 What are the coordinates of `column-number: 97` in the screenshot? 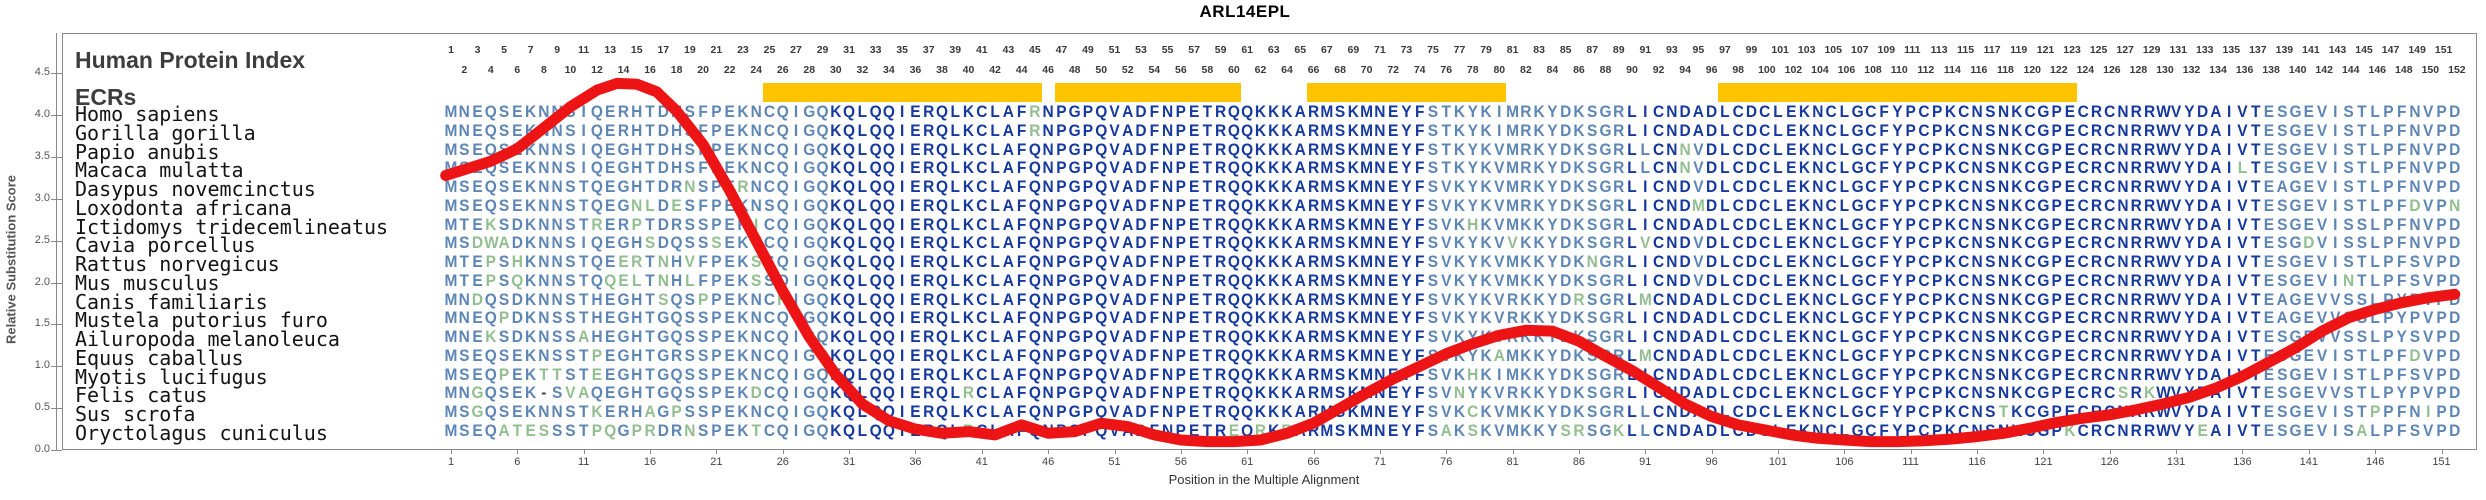 It's located at (1725, 50).